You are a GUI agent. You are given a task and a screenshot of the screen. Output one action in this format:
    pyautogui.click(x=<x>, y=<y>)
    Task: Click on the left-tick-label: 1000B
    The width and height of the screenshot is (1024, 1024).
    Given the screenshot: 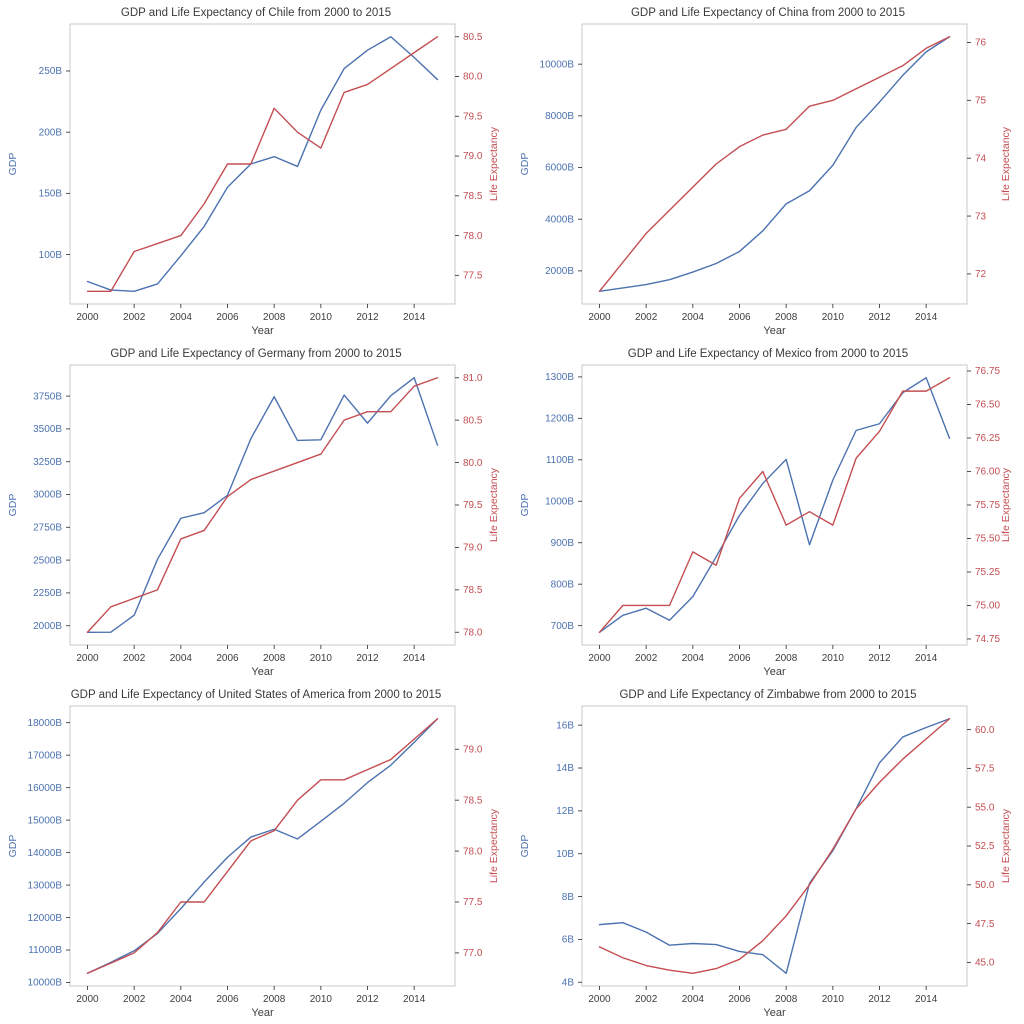 What is the action you would take?
    pyautogui.click(x=559, y=501)
    